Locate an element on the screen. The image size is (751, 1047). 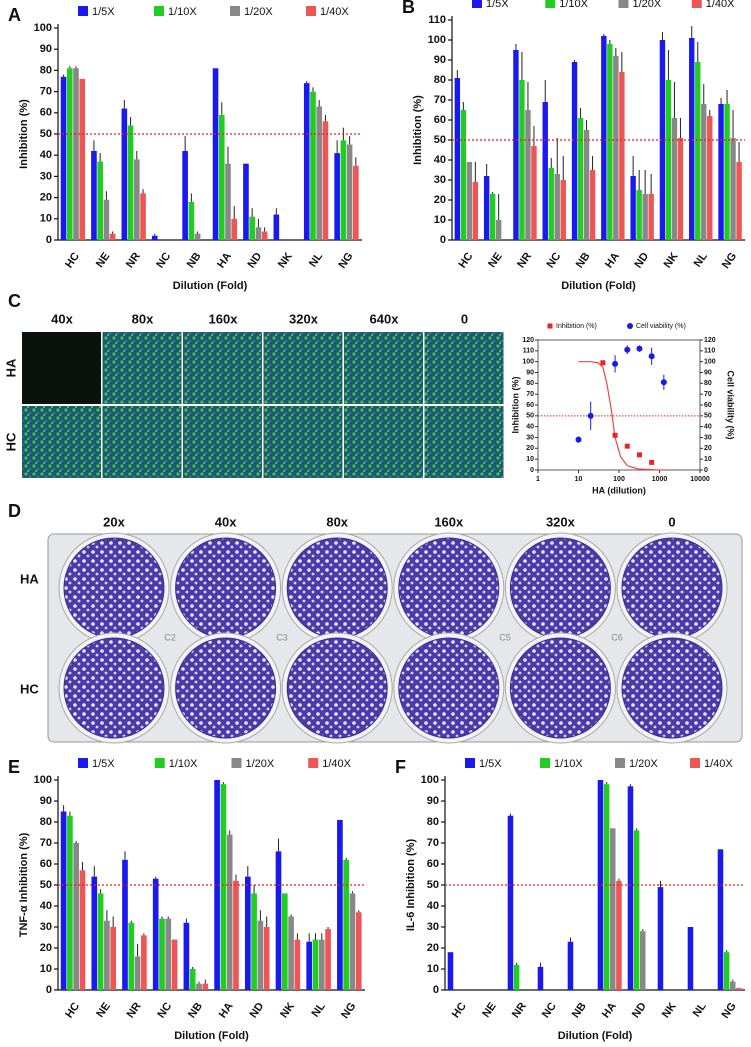
fit-curve is located at coordinates (622, 416).